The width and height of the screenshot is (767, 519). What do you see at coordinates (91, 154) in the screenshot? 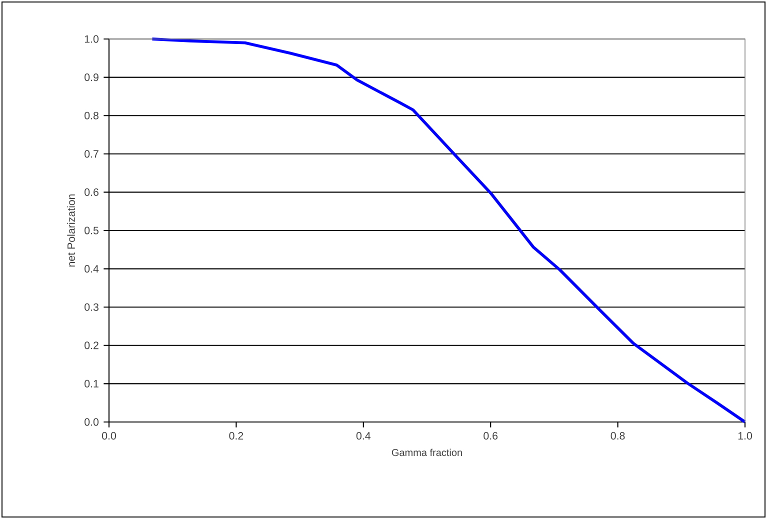
I see `y-tick-label: 0.7` at bounding box center [91, 154].